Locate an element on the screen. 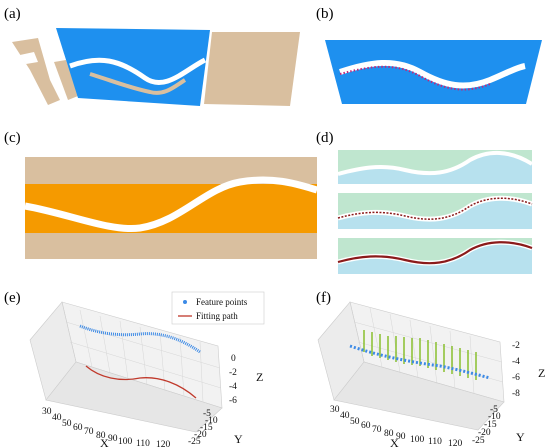  legend-fitting: Fitting path is located at coordinates (217, 316).